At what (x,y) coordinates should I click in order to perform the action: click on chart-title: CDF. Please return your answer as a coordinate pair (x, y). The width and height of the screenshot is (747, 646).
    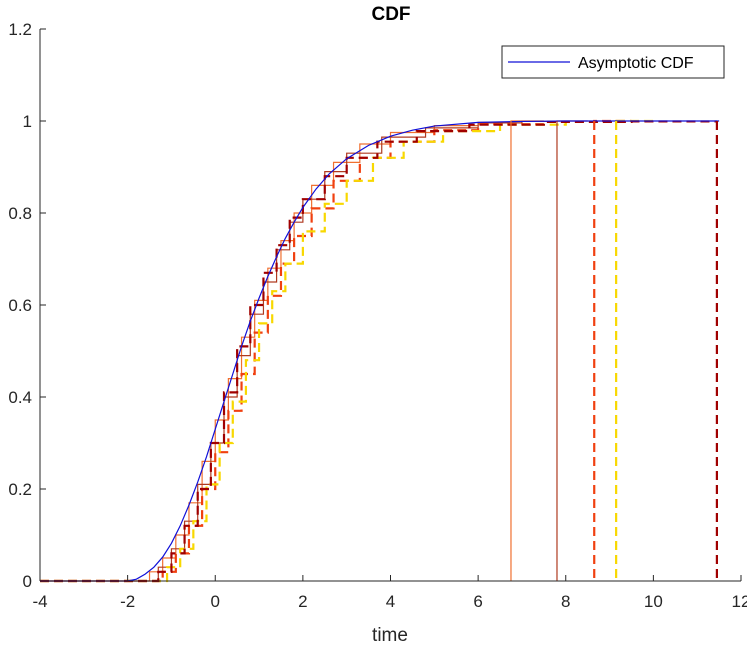
    Looking at the image, I should click on (390, 14).